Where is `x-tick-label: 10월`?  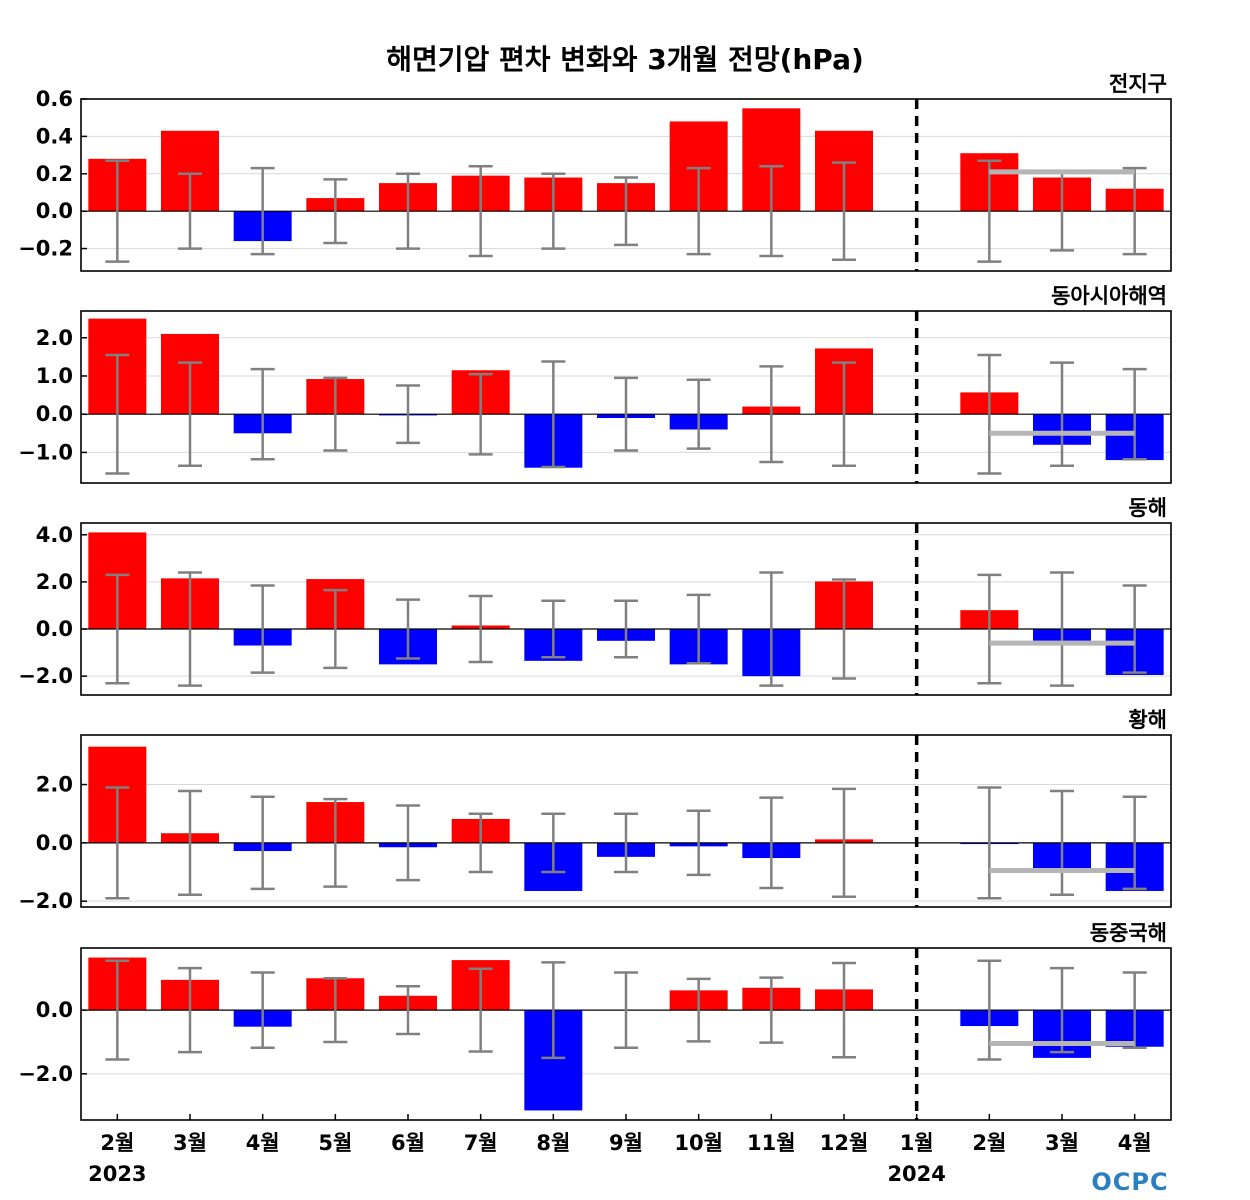 x-tick-label: 10월 is located at coordinates (698, 1143).